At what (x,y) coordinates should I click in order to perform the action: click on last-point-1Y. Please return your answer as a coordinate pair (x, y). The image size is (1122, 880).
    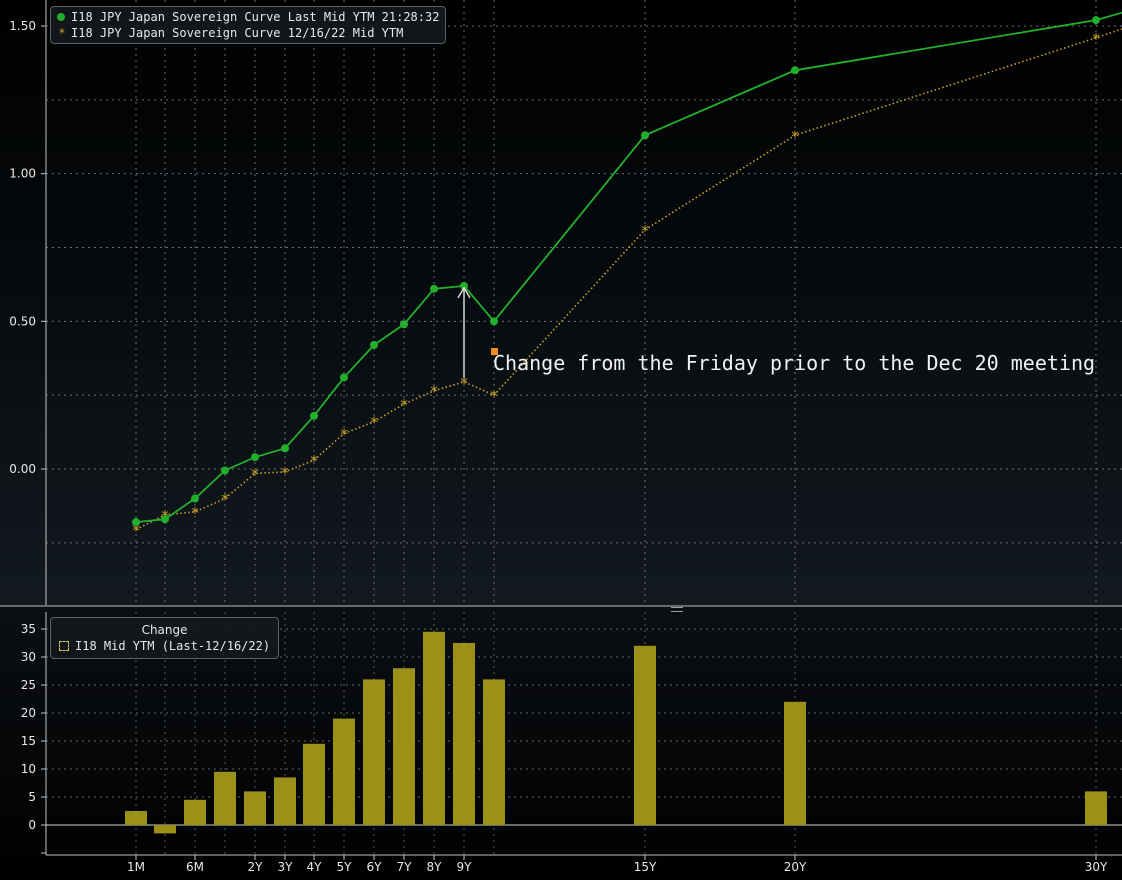
    Looking at the image, I should click on (225, 470).